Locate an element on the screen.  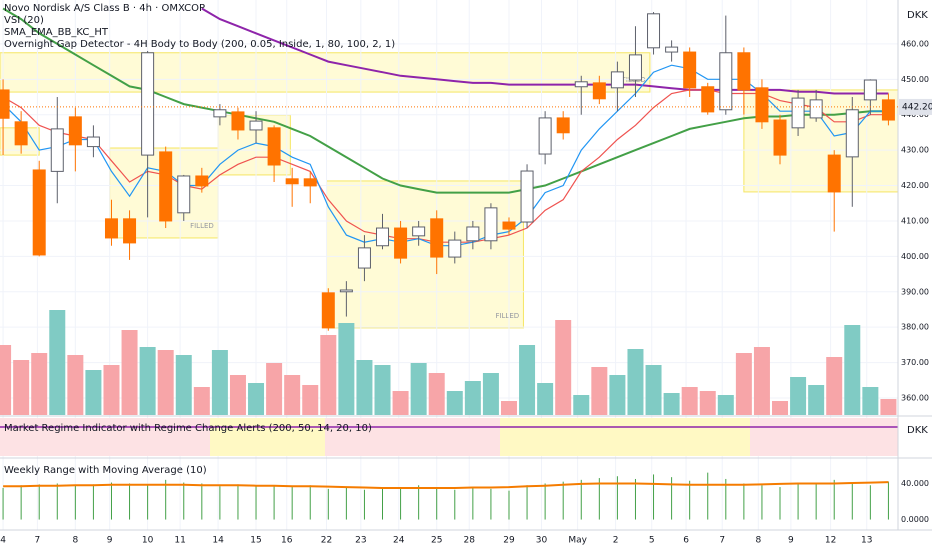
x-tick-label: 13 is located at coordinates (866, 541).